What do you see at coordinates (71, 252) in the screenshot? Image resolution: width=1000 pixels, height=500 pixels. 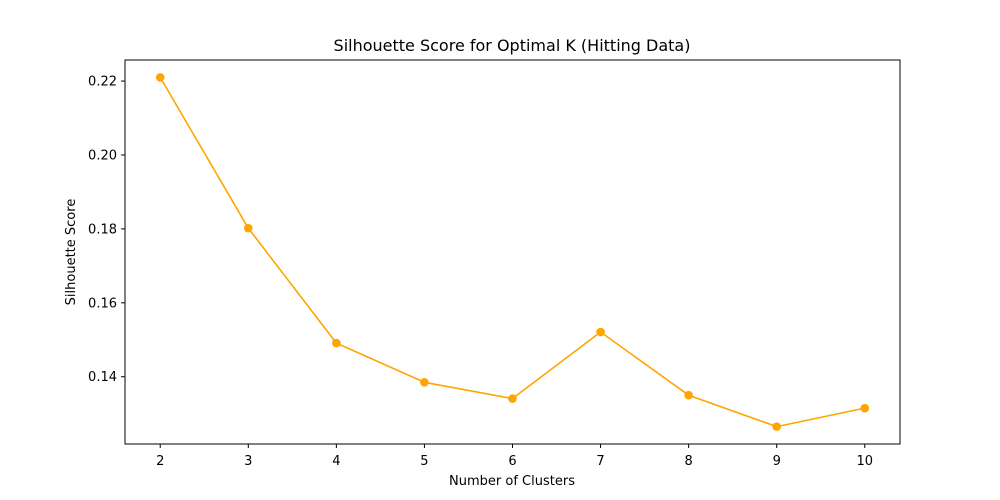 I see `y-axis-label: Silhouette Score` at bounding box center [71, 252].